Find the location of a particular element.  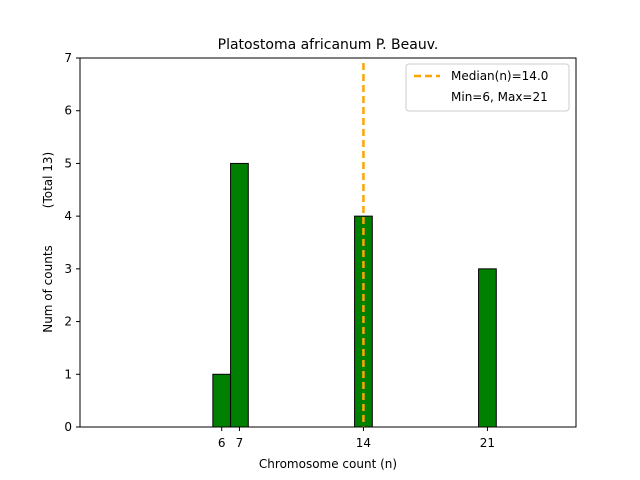

x-tick-label-21: 21 is located at coordinates (487, 443).